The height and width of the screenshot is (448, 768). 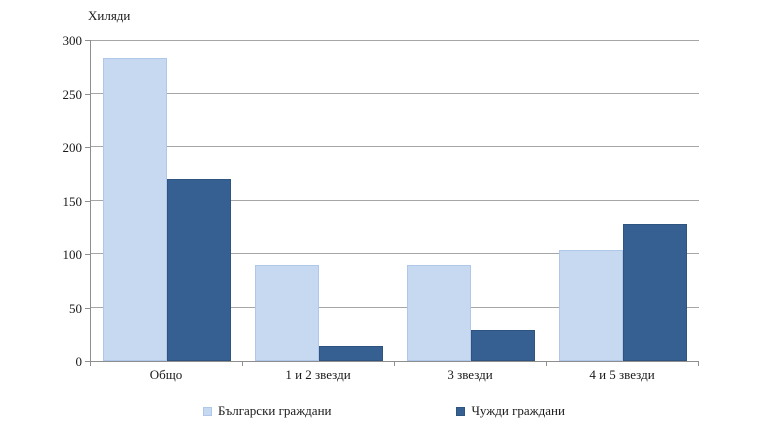 What do you see at coordinates (318, 374) in the screenshot?
I see `x-axis-label-1: 1 и 2 звезди` at bounding box center [318, 374].